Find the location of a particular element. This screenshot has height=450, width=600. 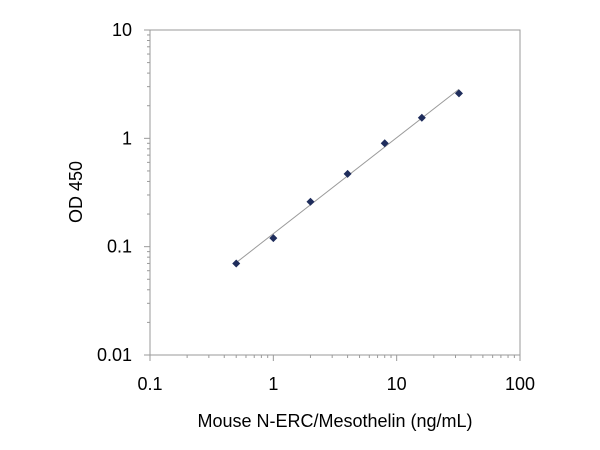

x-tick-labels: 0.1 1 10 100 is located at coordinates (336, 384).